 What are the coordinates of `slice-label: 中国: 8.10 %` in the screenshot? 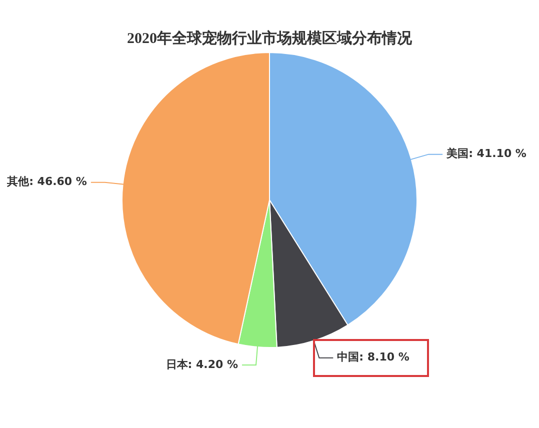 It's located at (373, 357).